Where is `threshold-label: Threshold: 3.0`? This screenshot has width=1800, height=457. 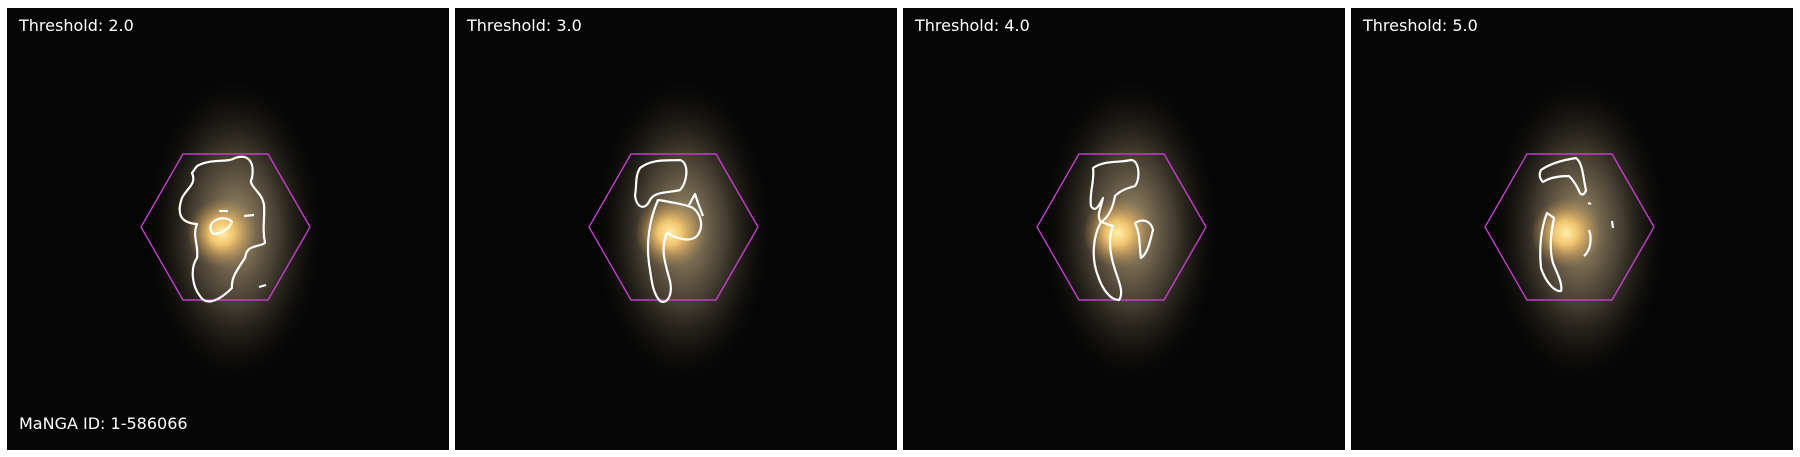 threshold-label: Threshold: 3.0 is located at coordinates (524, 25).